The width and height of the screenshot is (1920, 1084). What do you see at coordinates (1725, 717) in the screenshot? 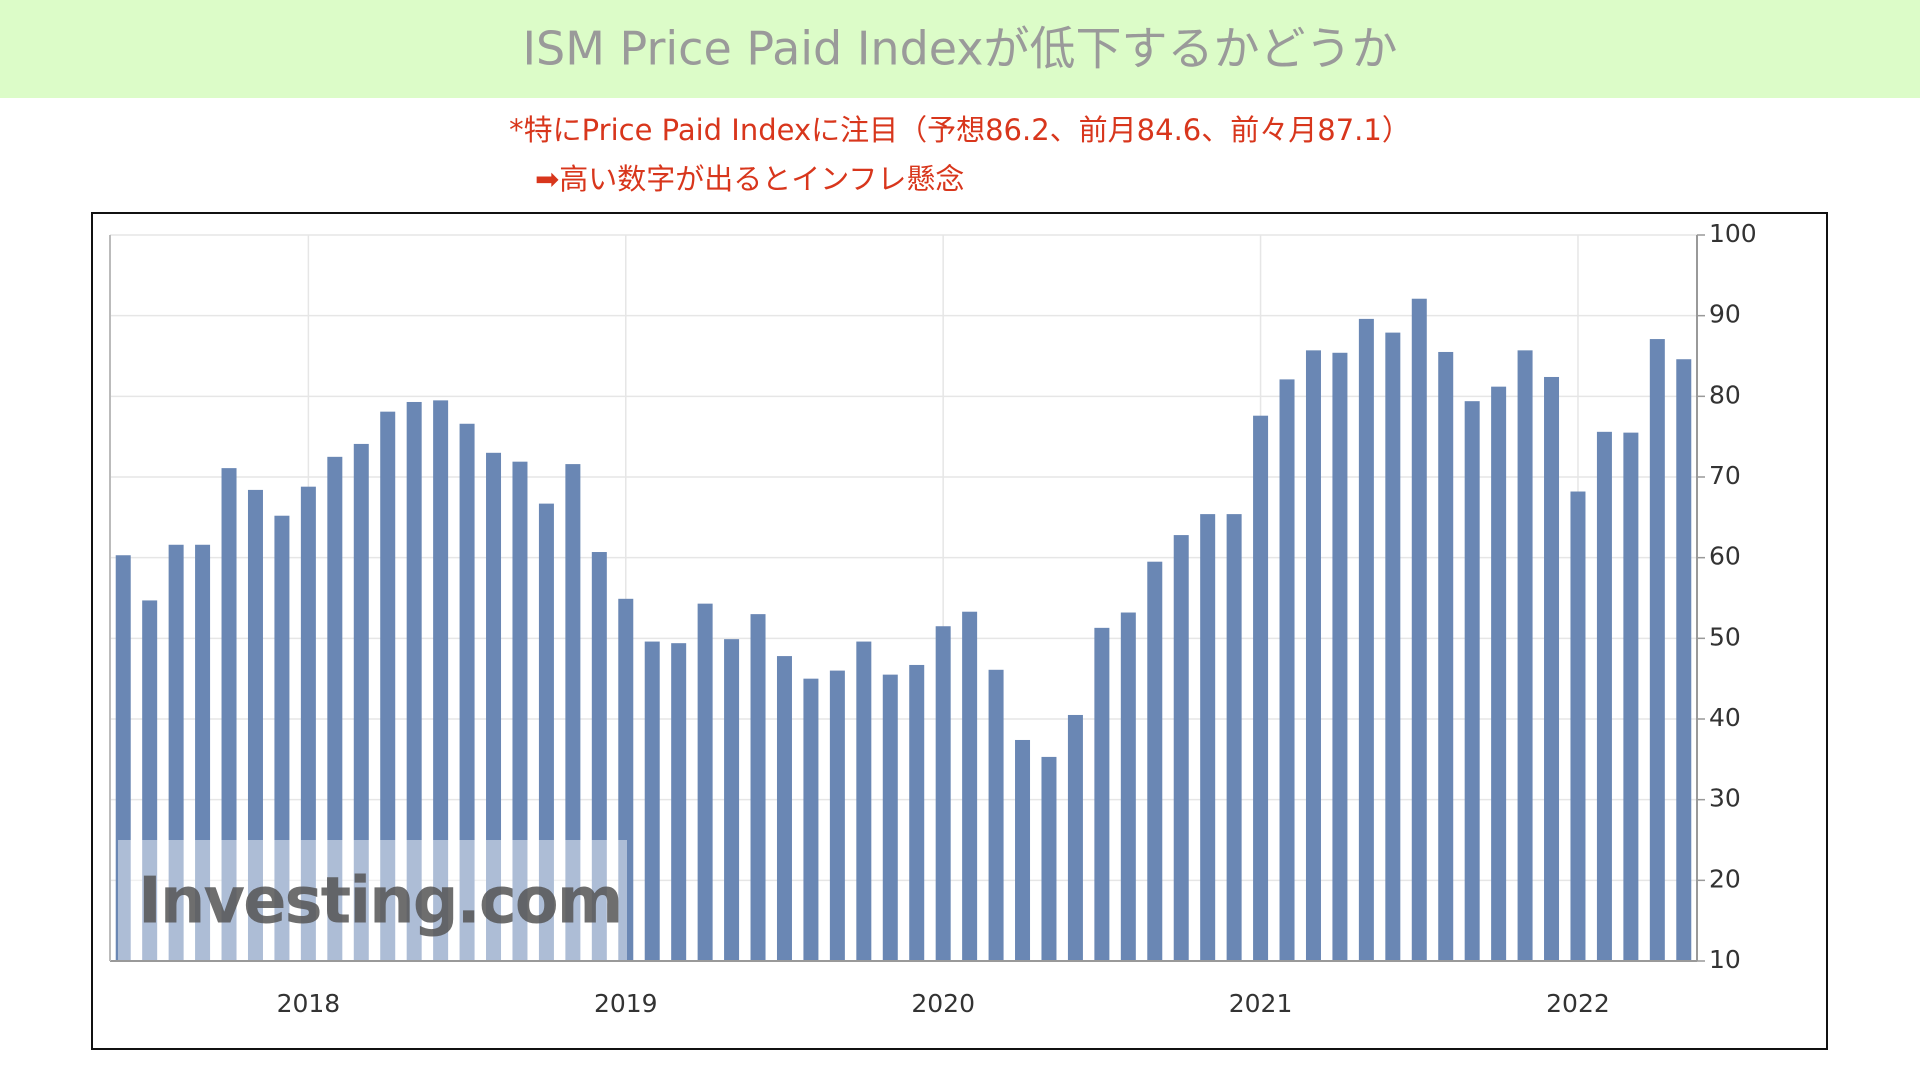
I see `y-tick-label: 40` at bounding box center [1725, 717].